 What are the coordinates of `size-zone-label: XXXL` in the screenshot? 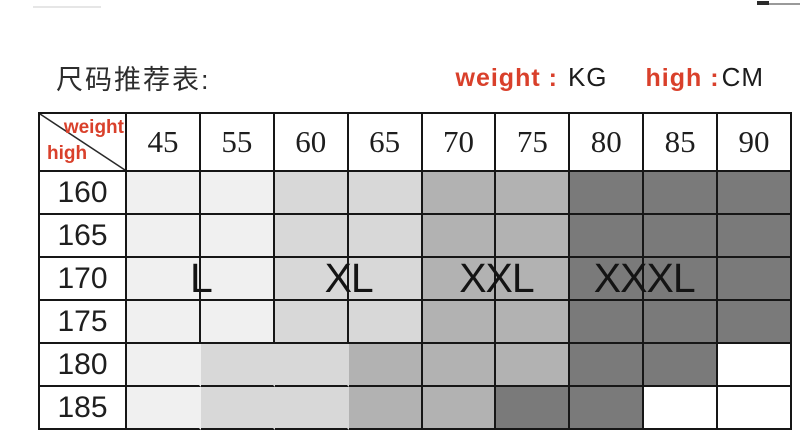 It's located at (644, 277).